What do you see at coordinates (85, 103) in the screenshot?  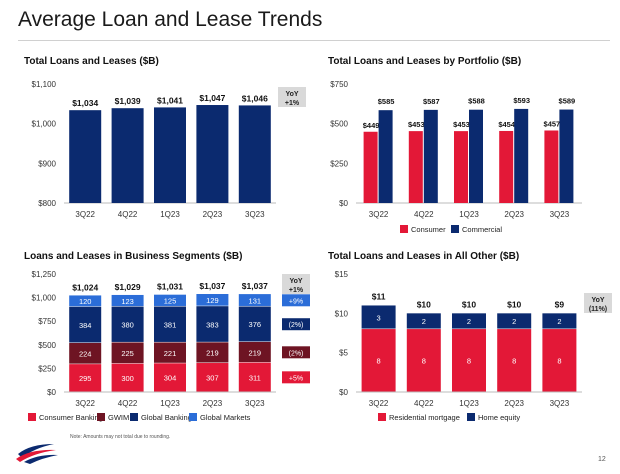 I see `data-label: $1,034` at bounding box center [85, 103].